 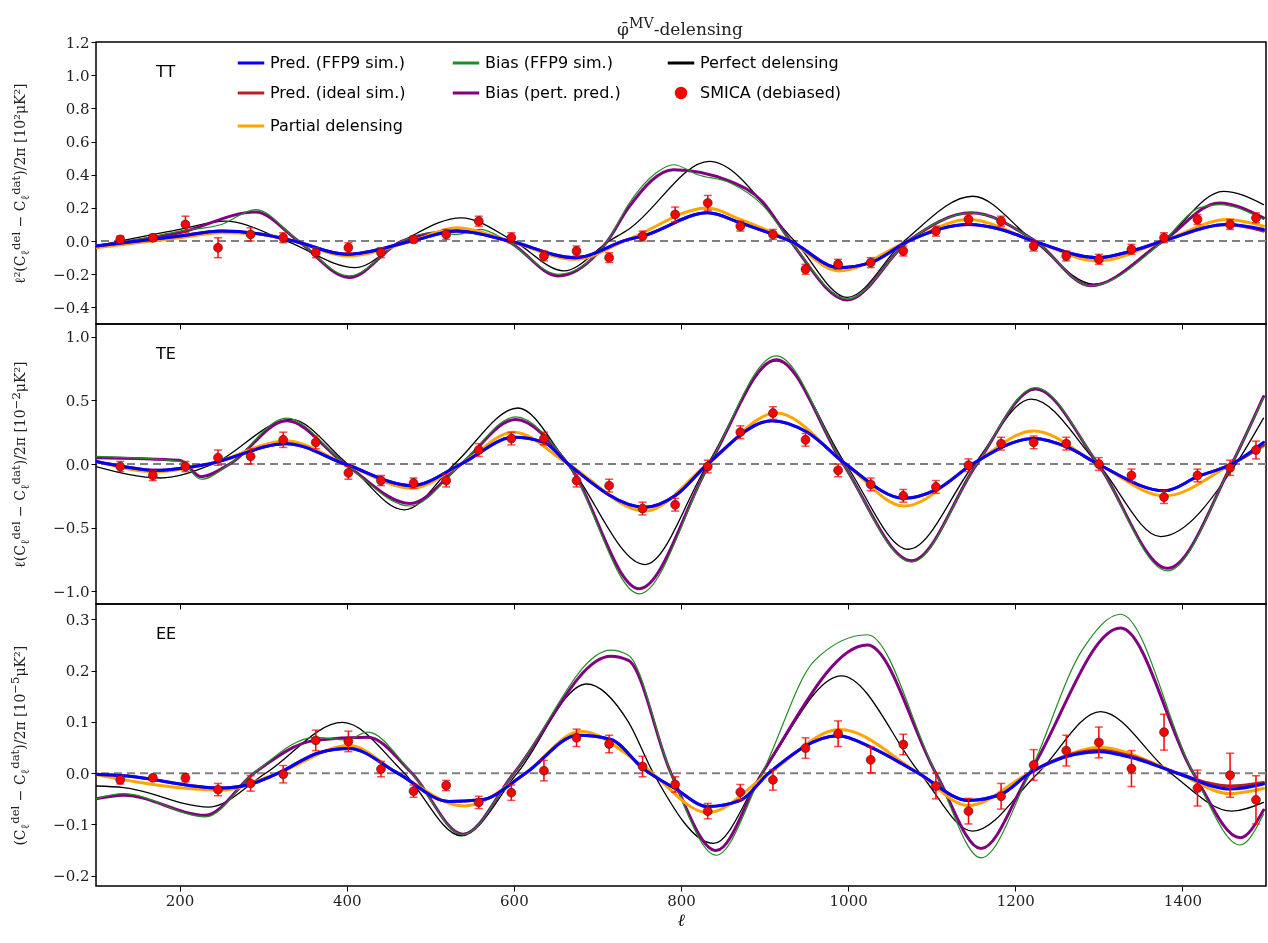 What do you see at coordinates (338, 62) in the screenshot?
I see `legend-label: Pred. (FFP9 sim.)` at bounding box center [338, 62].